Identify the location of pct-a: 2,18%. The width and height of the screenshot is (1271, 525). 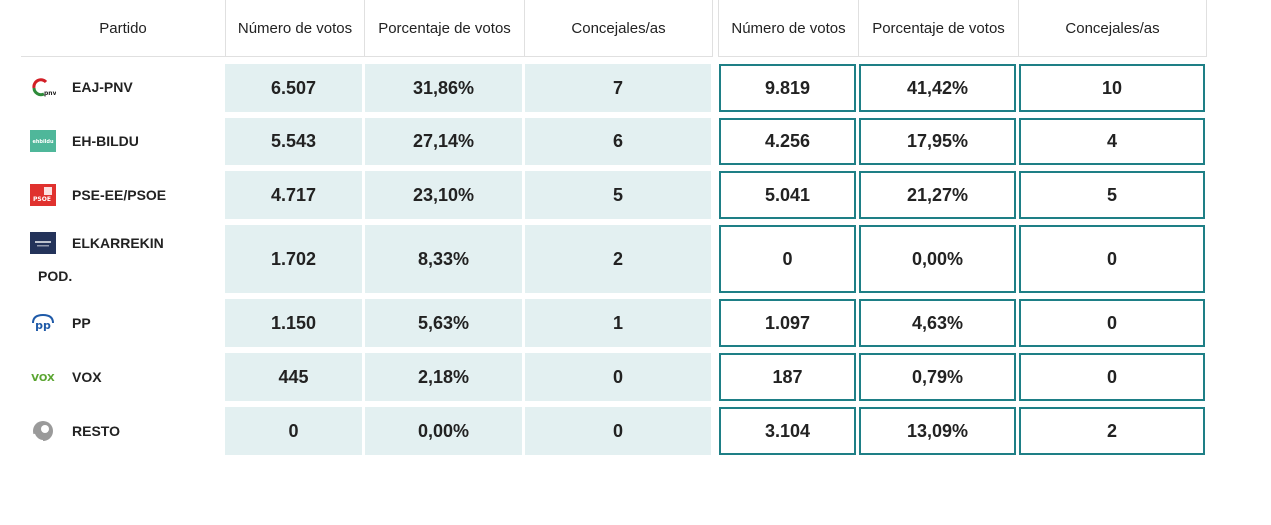
(443, 377).